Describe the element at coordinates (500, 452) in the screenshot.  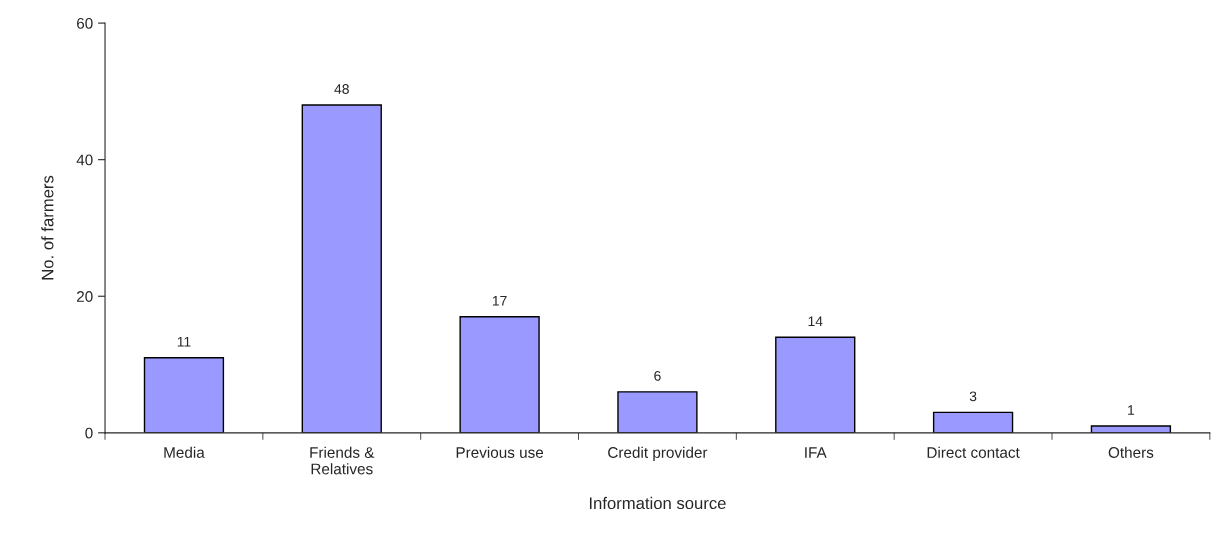
I see `x-tick-label: Previous use` at that location.